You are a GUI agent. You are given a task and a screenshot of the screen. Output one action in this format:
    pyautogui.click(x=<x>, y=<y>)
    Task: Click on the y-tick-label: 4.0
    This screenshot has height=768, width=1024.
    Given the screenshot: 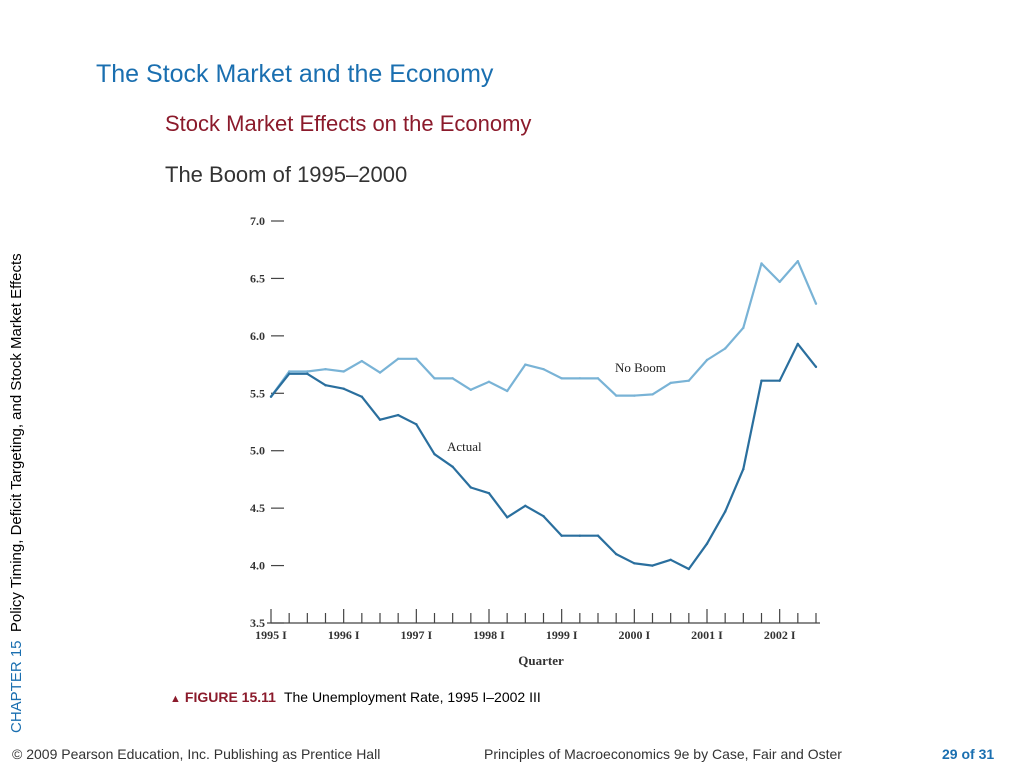 What is the action you would take?
    pyautogui.click(x=257, y=566)
    